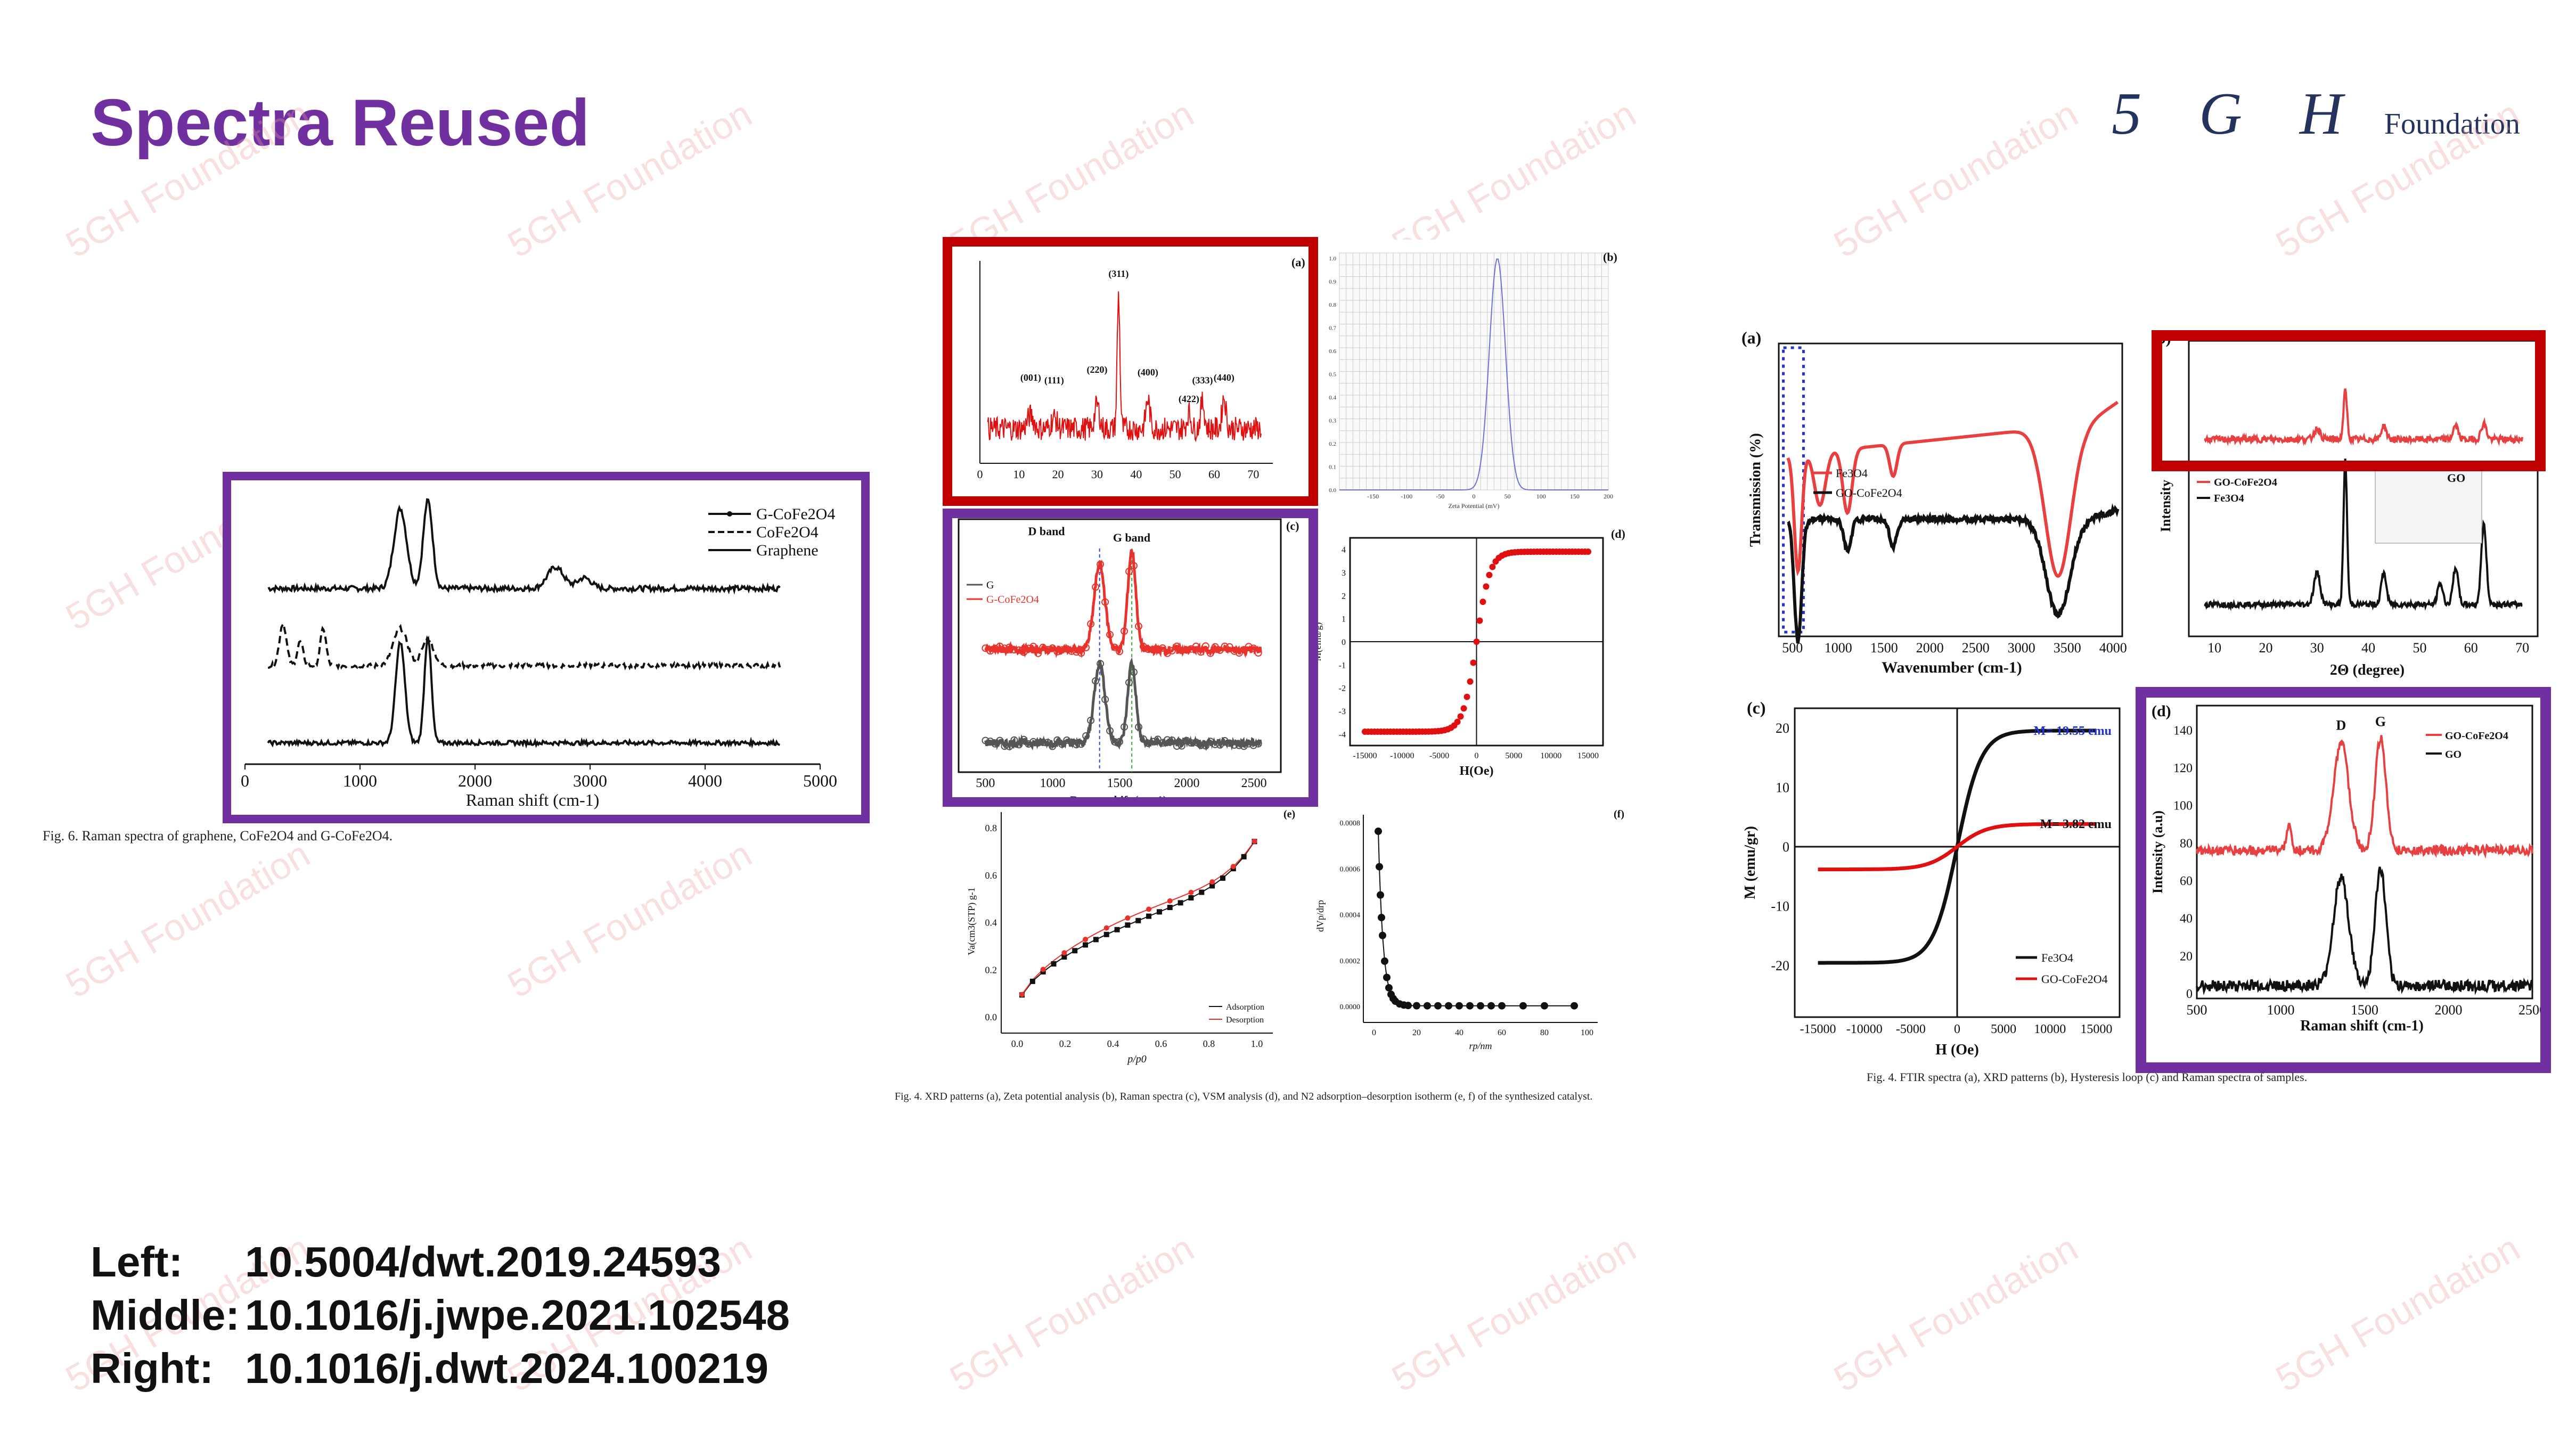 The image size is (2576, 1449). I want to click on mid-a-x-tick-label: 60, so click(1214, 474).